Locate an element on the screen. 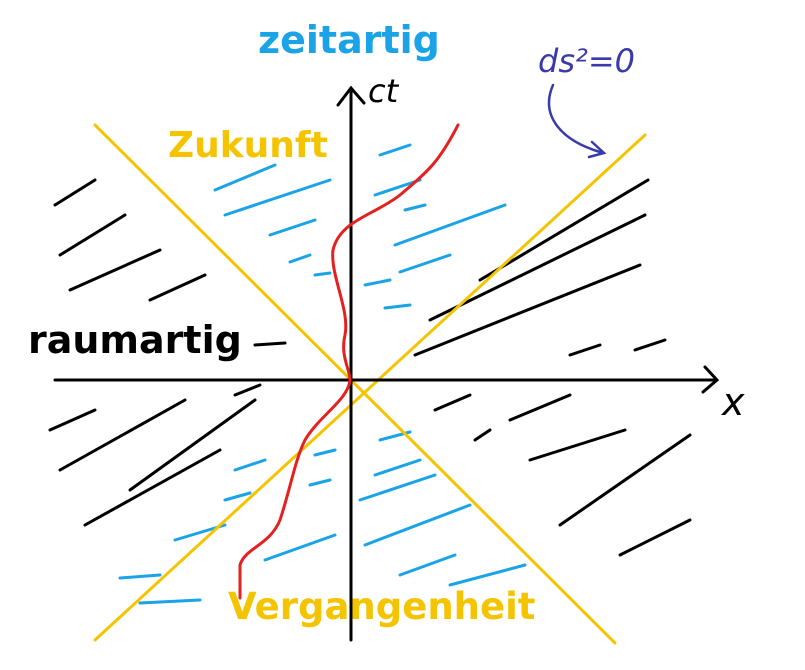 The image size is (805, 670). note-arrow is located at coordinates (574, 118).